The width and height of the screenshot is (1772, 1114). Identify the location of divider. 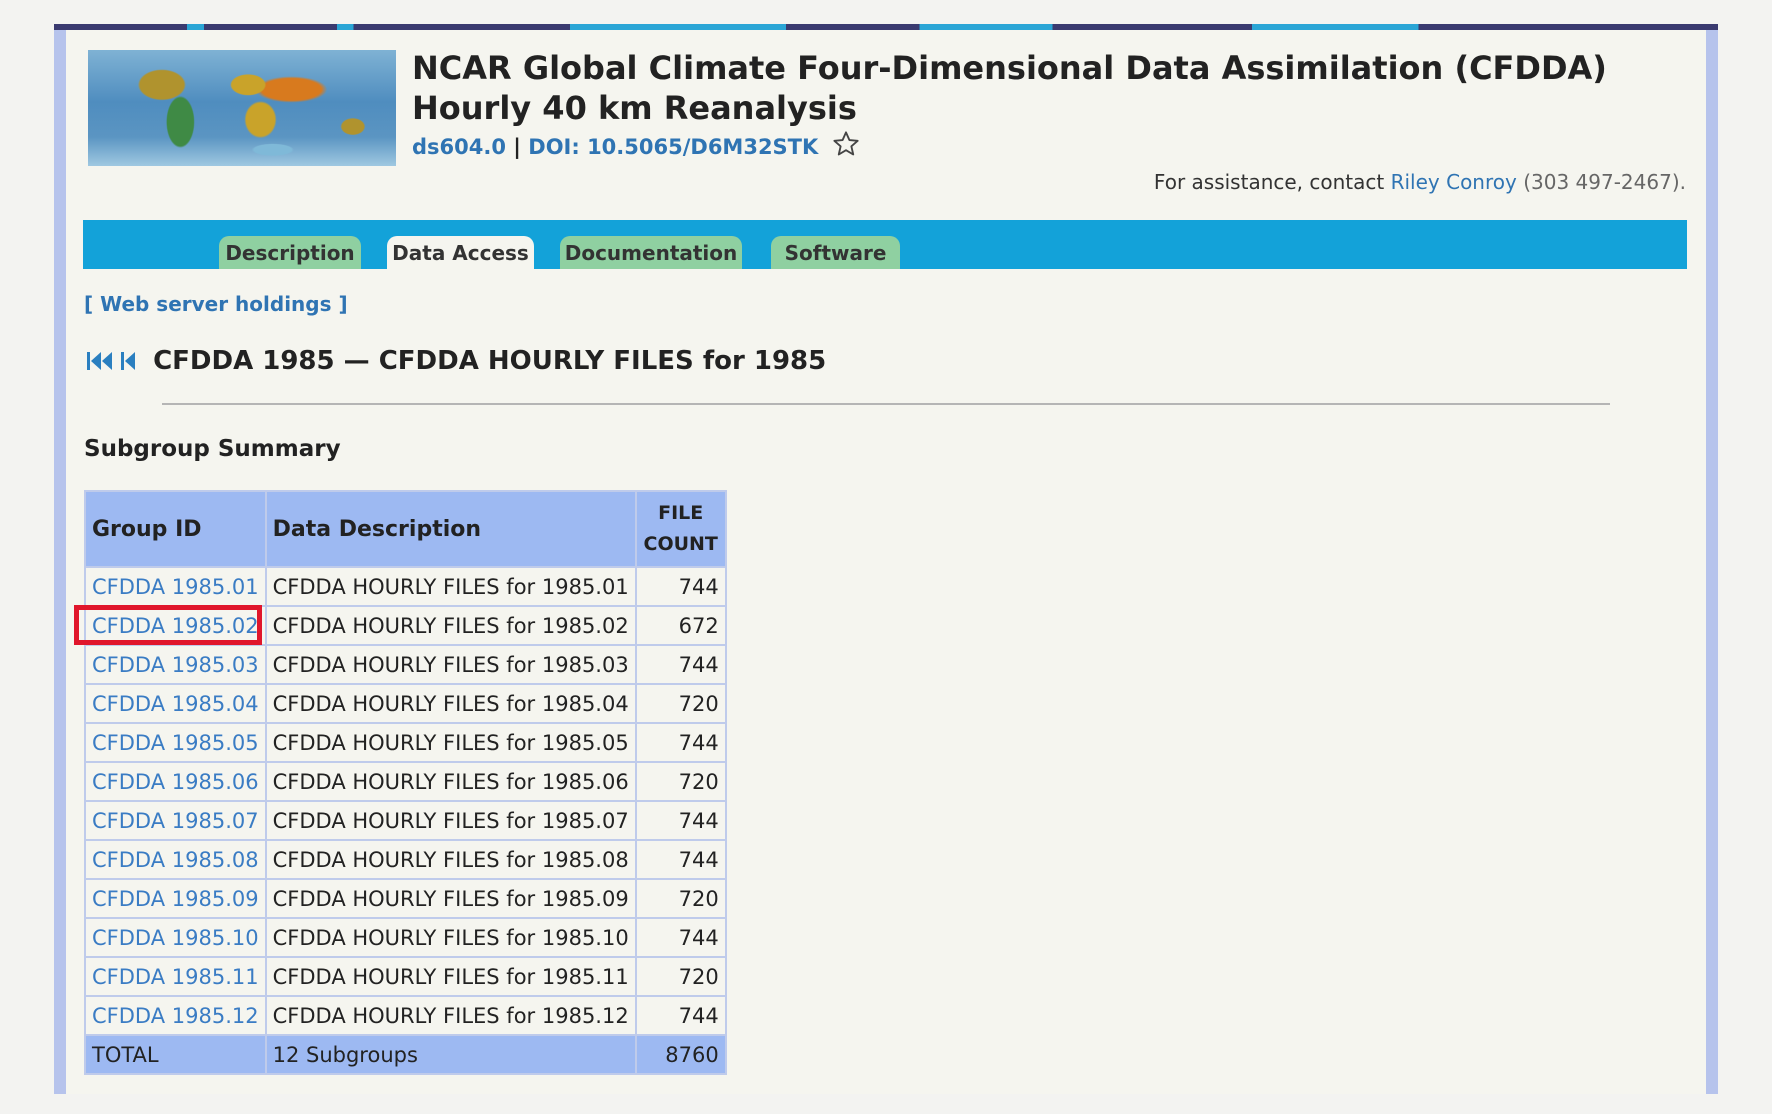
(886, 404).